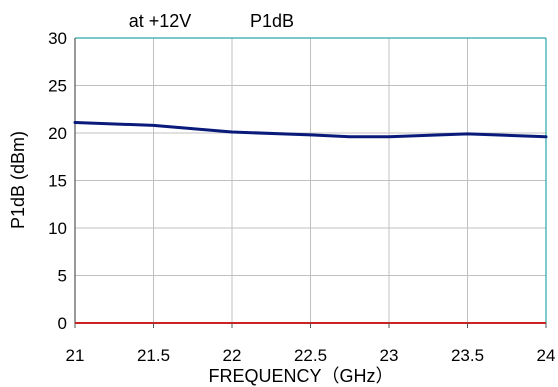 This screenshot has height=387, width=558. What do you see at coordinates (18, 180) in the screenshot?
I see `y-axis-label: P1dB (dBm)` at bounding box center [18, 180].